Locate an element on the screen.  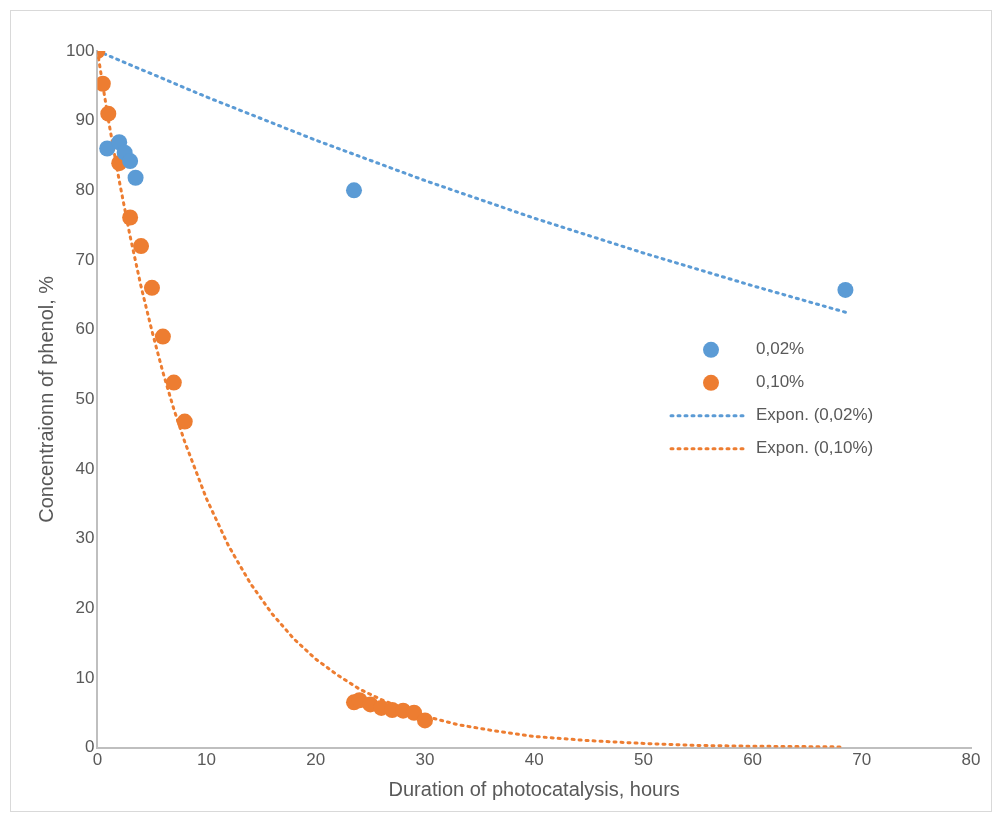
y-tick-label: 50 is located at coordinates (85, 398).